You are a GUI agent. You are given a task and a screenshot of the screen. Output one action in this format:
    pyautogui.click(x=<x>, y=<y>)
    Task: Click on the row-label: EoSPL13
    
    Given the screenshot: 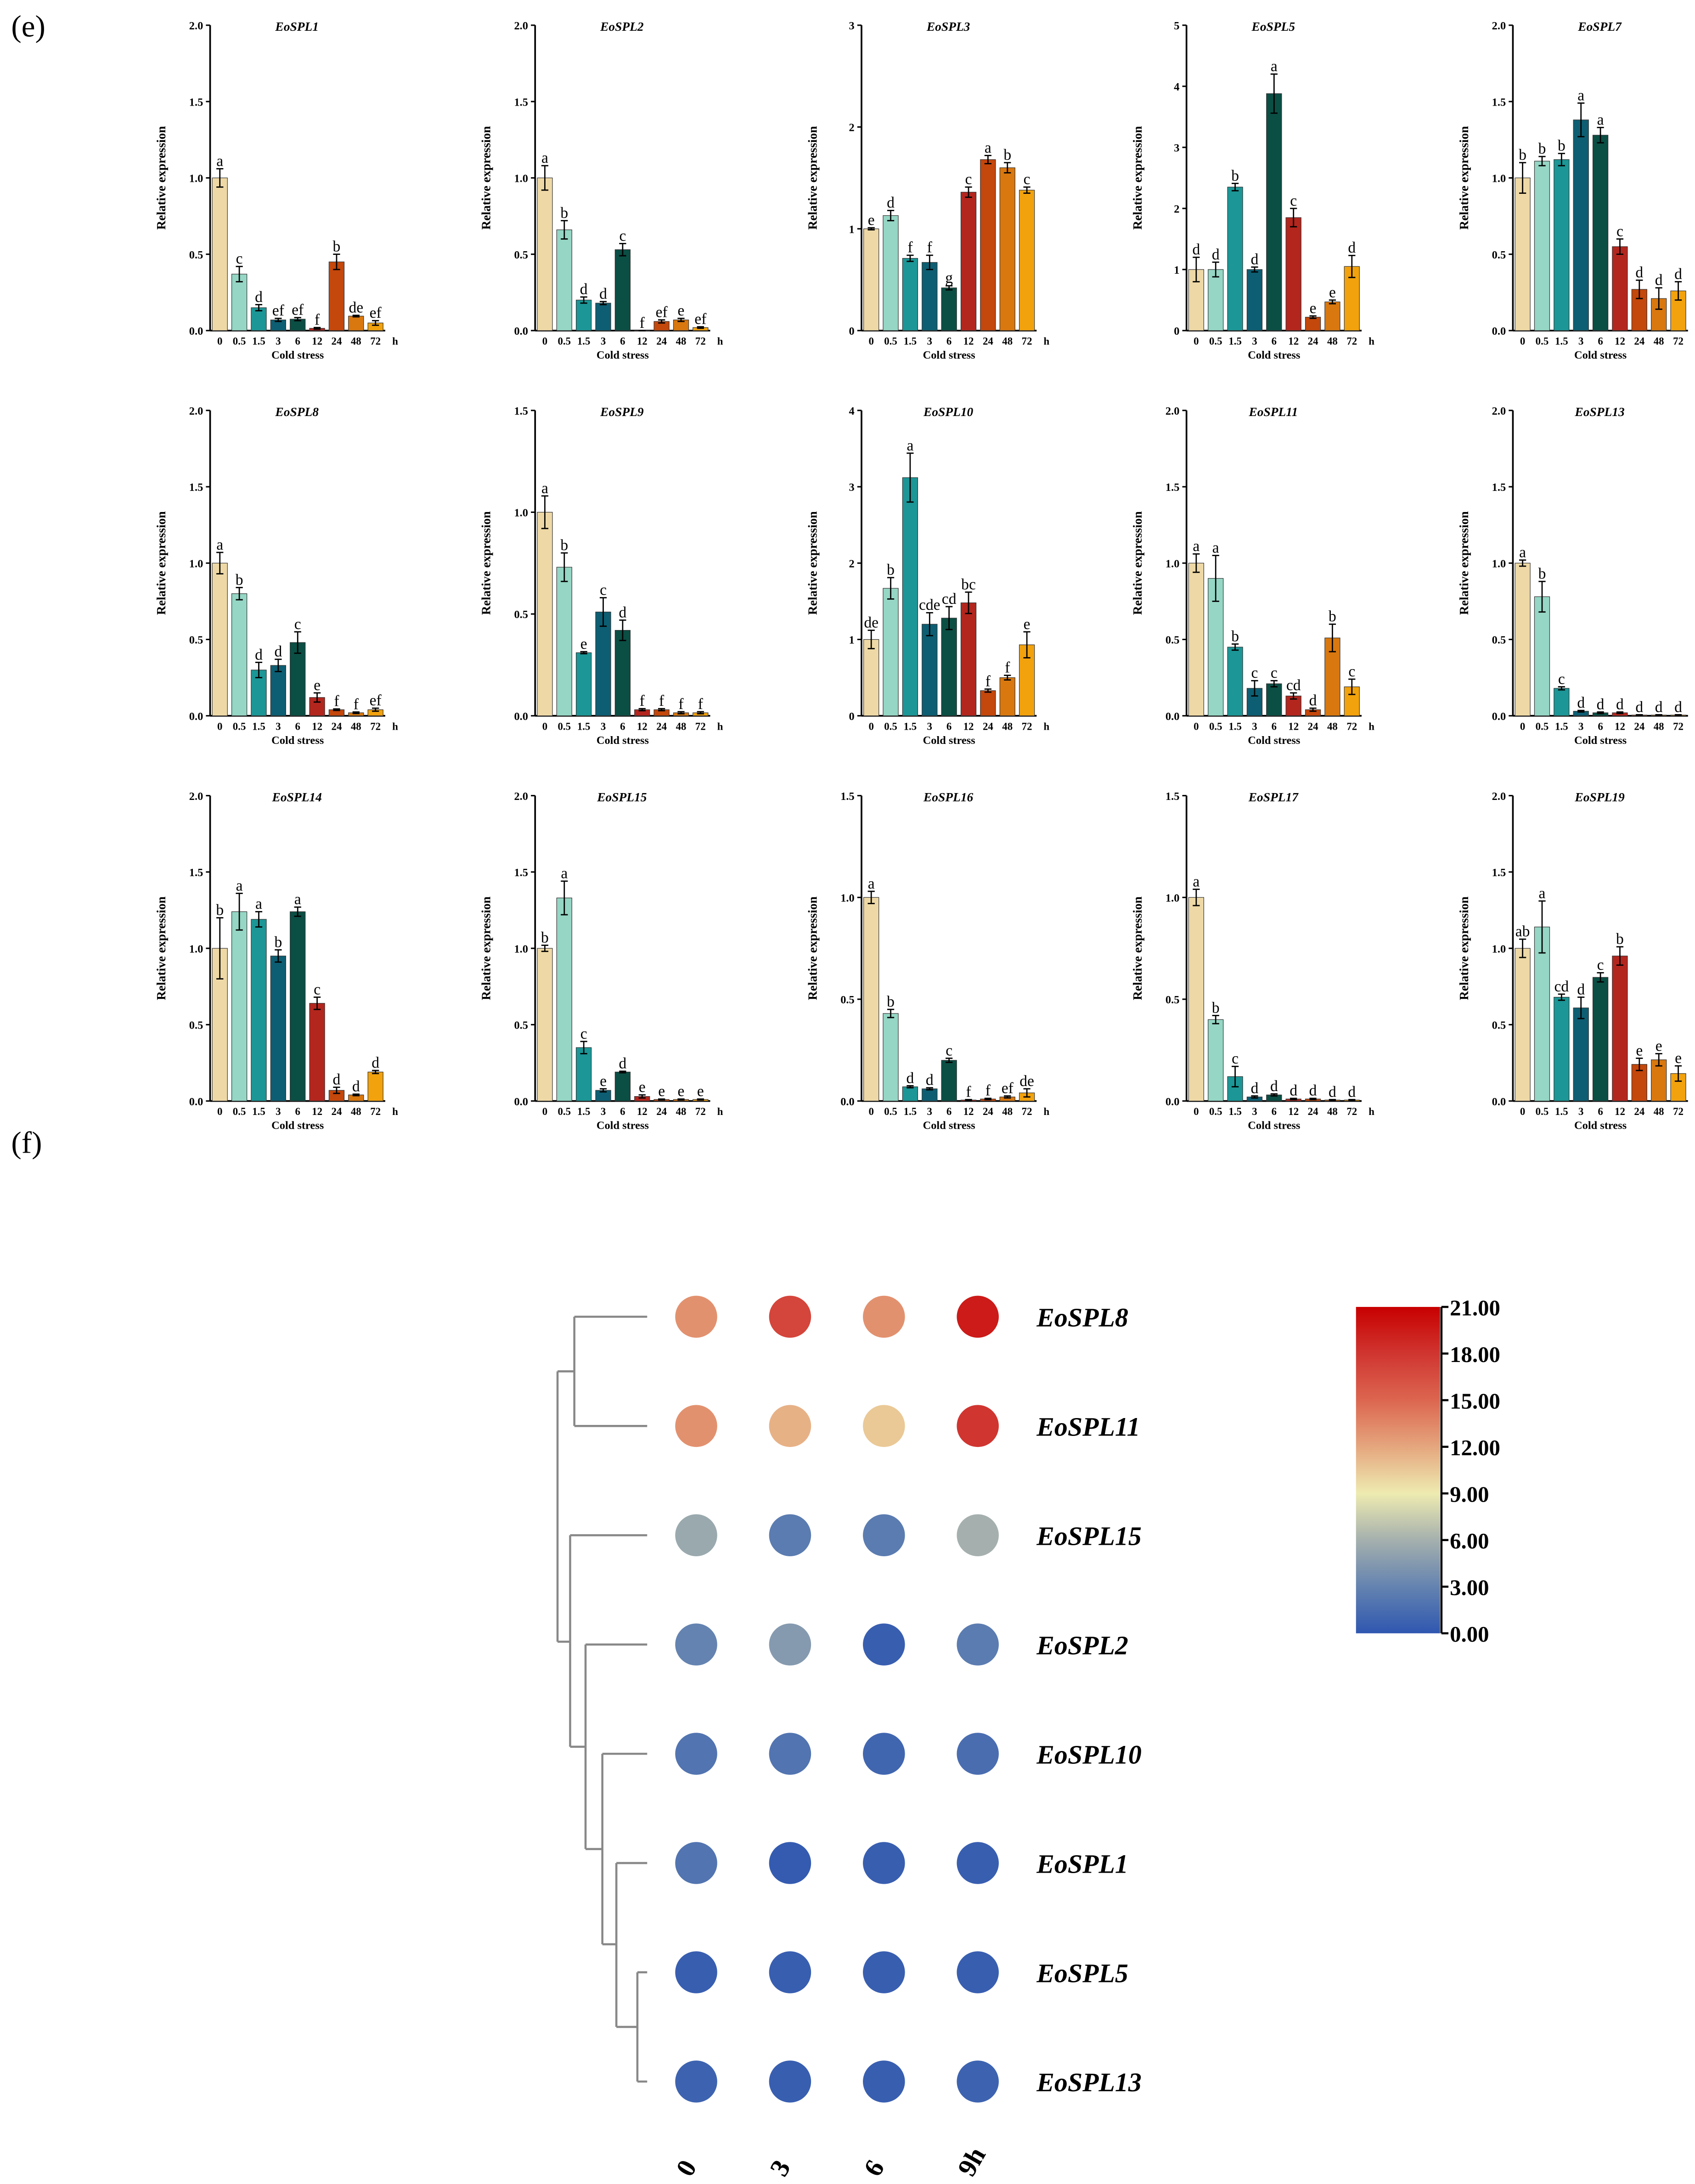 What is the action you would take?
    pyautogui.click(x=1089, y=2082)
    